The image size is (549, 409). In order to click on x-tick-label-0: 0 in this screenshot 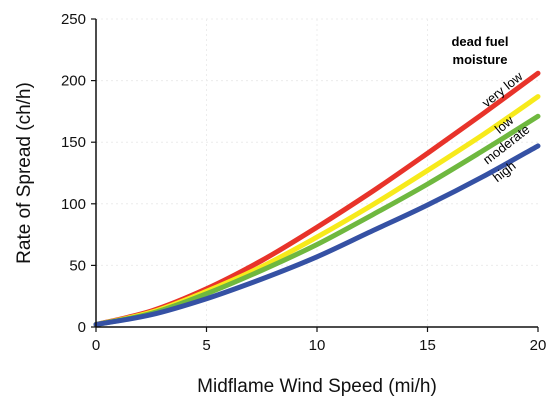, I will do `click(96, 345)`.